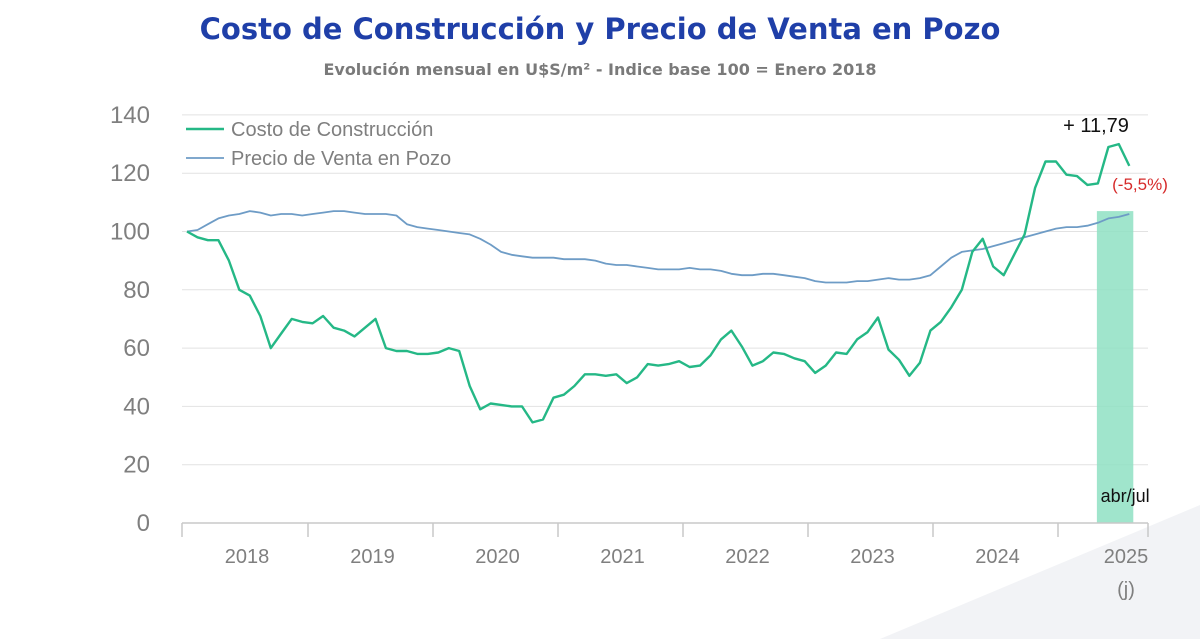  I want to click on x-tick-label: 2020, so click(497, 557).